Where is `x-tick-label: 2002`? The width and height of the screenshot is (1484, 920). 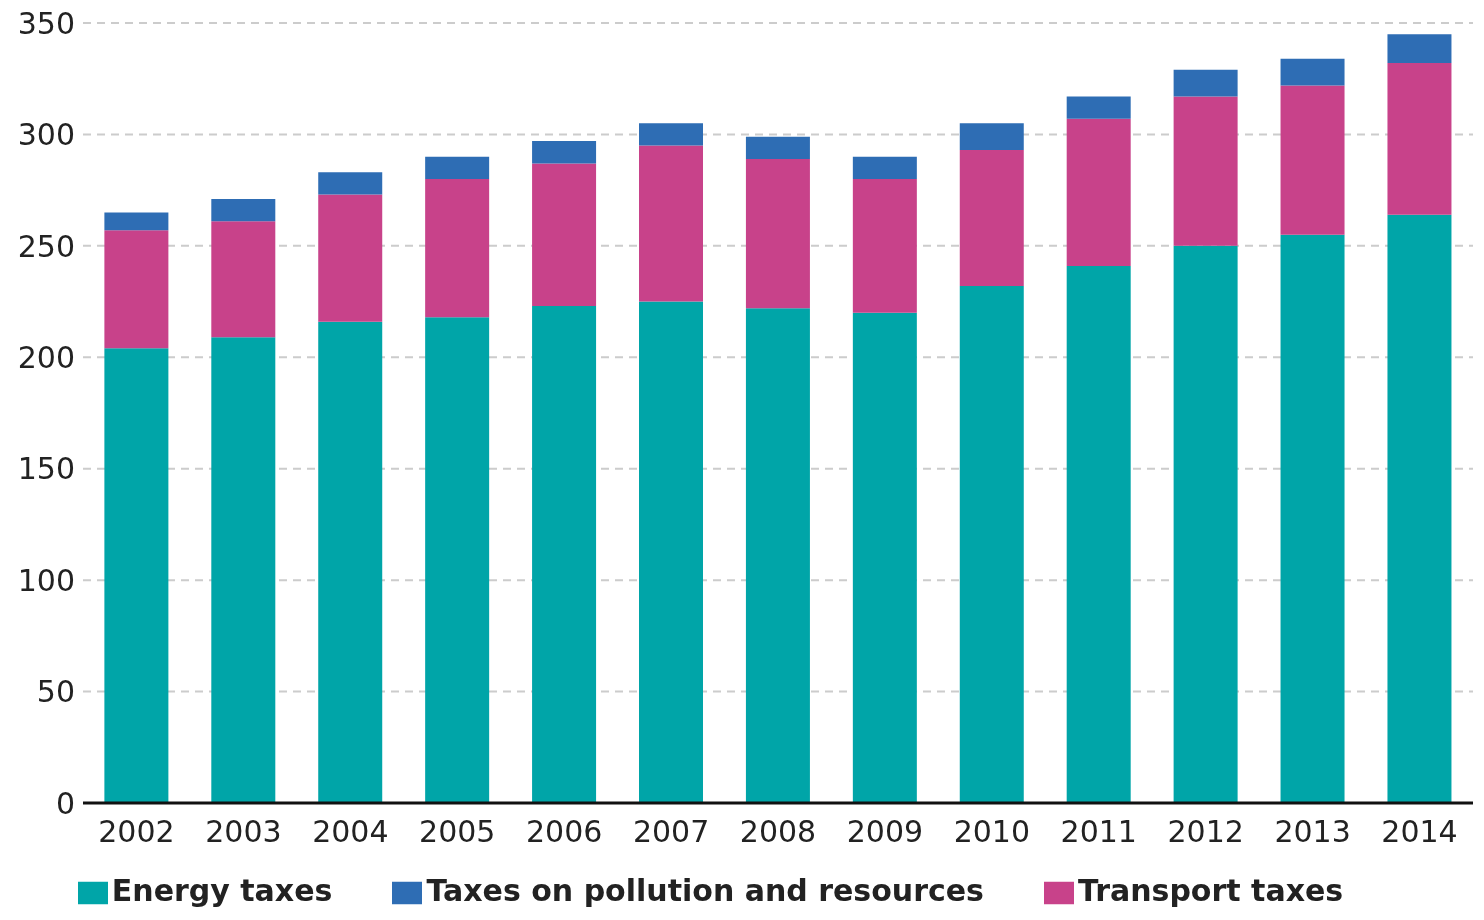
x-tick-label: 2002 is located at coordinates (136, 832).